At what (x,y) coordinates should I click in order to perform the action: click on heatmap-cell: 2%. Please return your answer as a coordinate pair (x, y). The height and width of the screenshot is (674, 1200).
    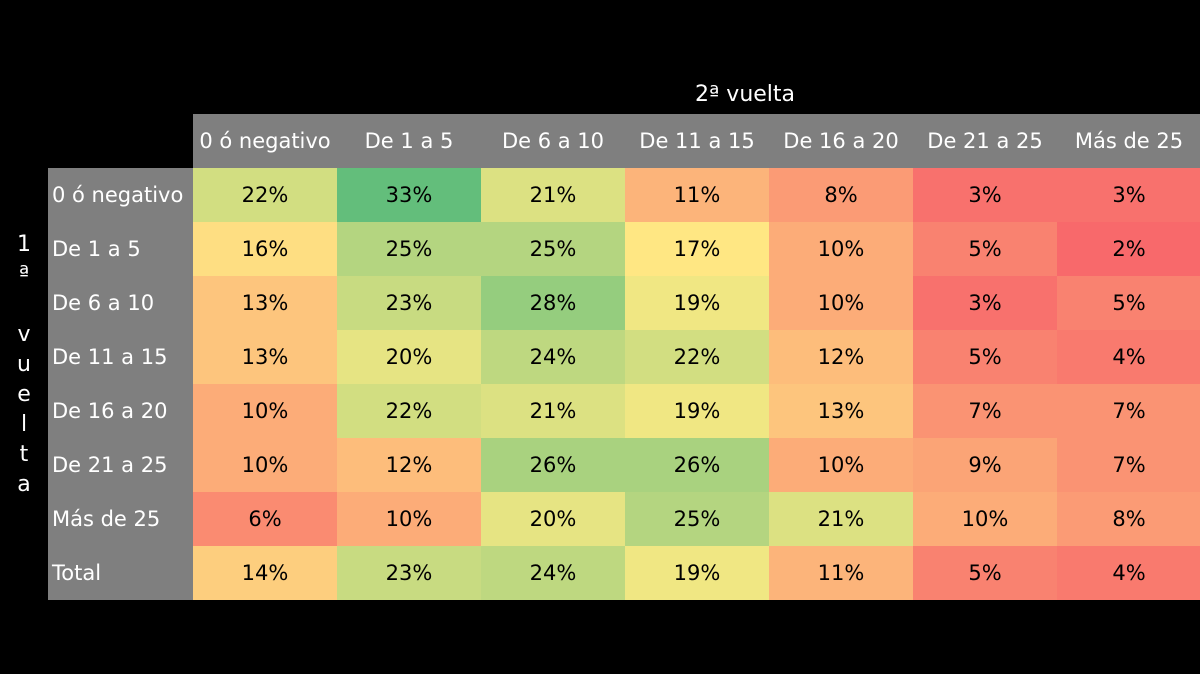
    Looking at the image, I should click on (1128, 249).